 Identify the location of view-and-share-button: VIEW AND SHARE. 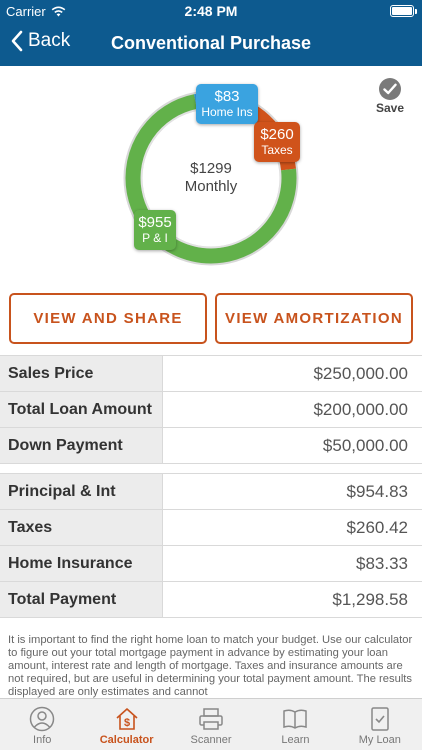
(108, 318).